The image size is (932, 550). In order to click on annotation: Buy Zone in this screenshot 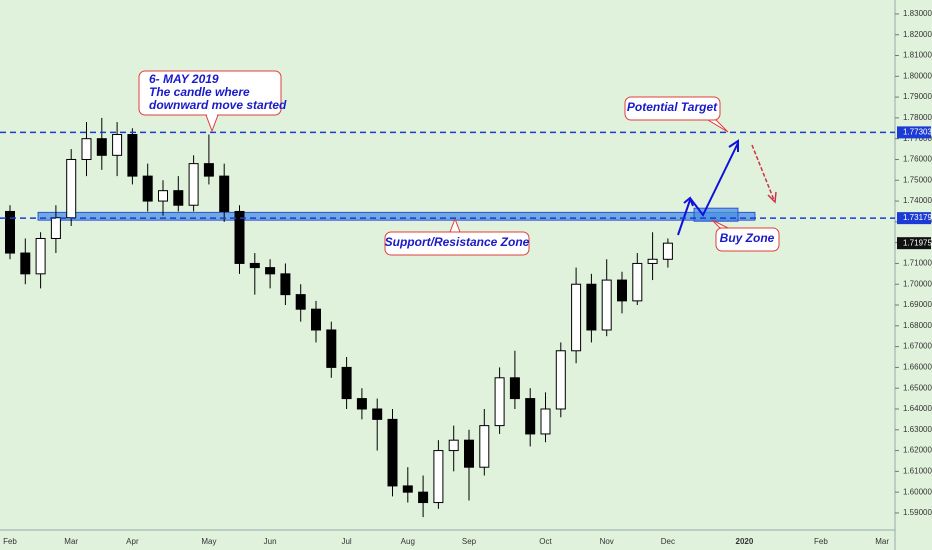, I will do `click(745, 235)`.